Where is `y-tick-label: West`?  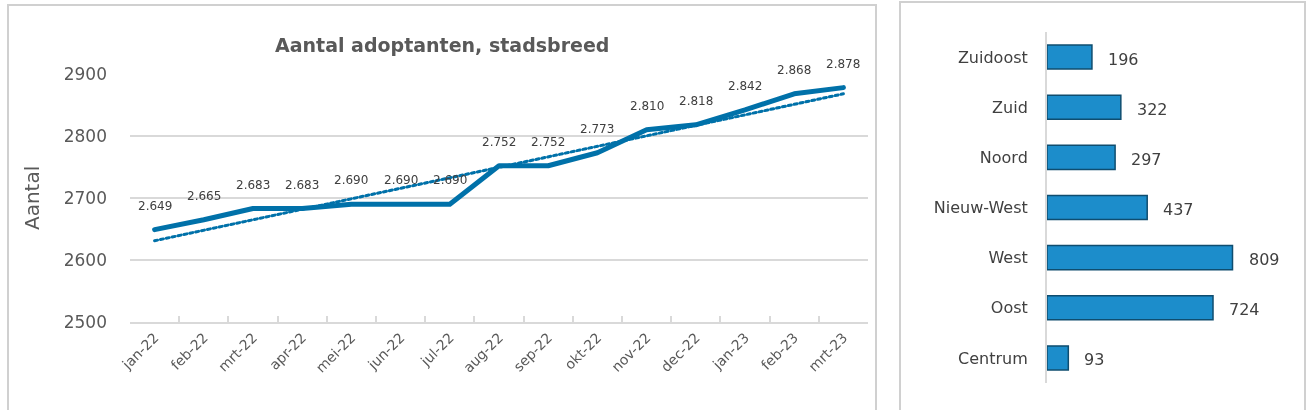
y-tick-label: West is located at coordinates (1008, 258).